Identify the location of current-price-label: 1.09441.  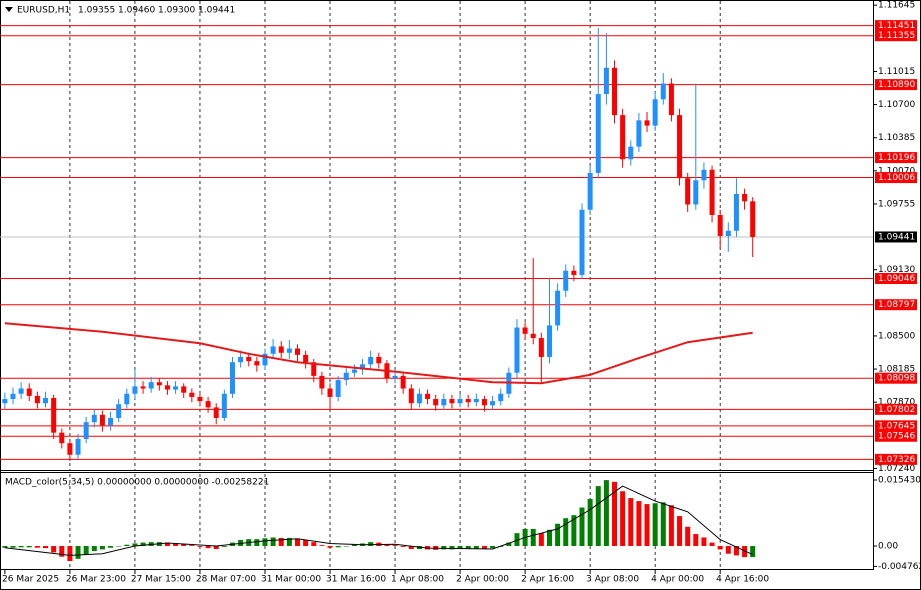
(896, 237).